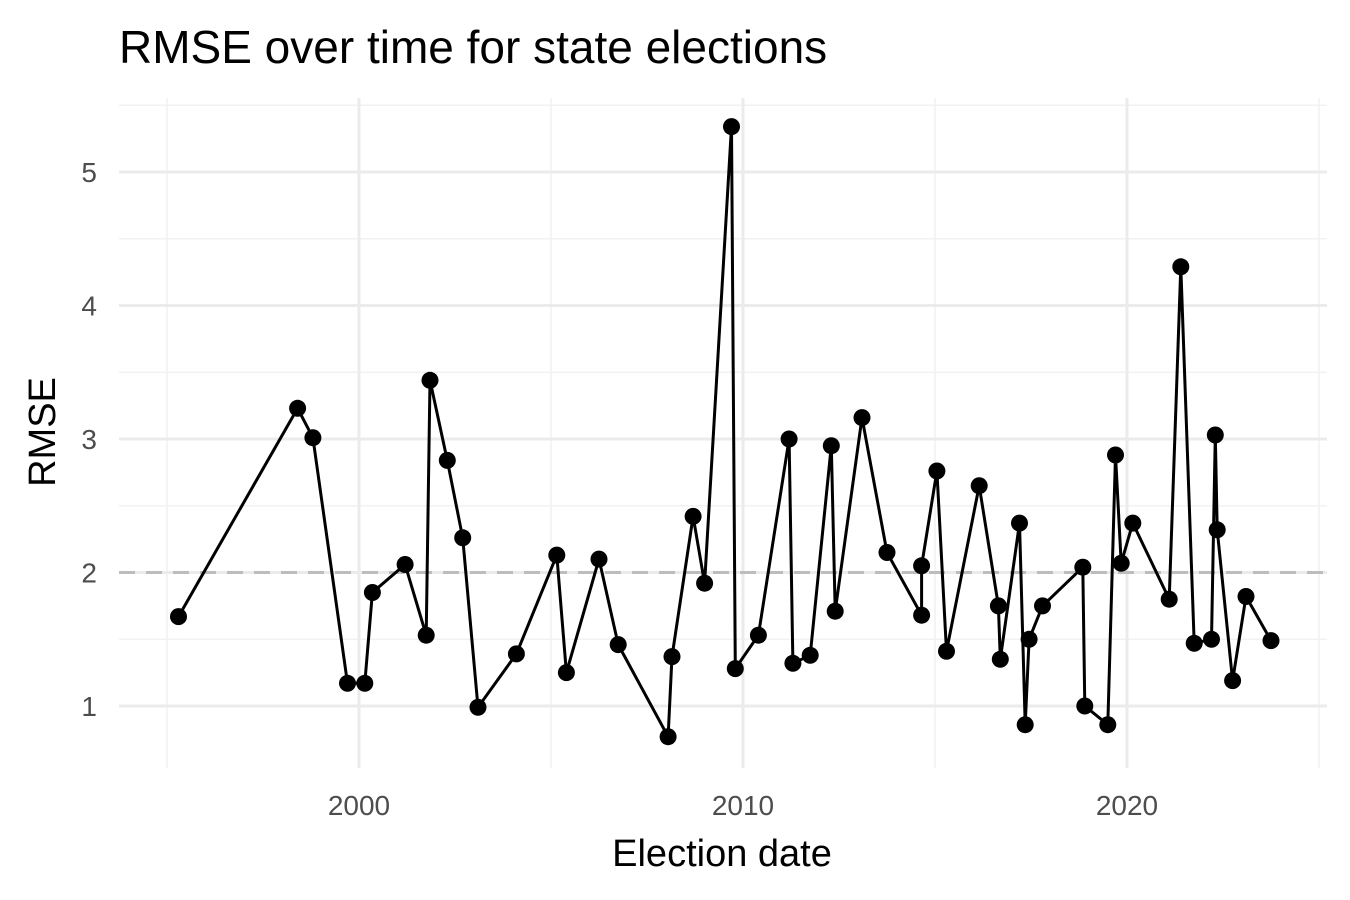 The height and width of the screenshot is (900, 1350). Describe the element at coordinates (722, 854) in the screenshot. I see `x-axis-title: Election date` at that location.